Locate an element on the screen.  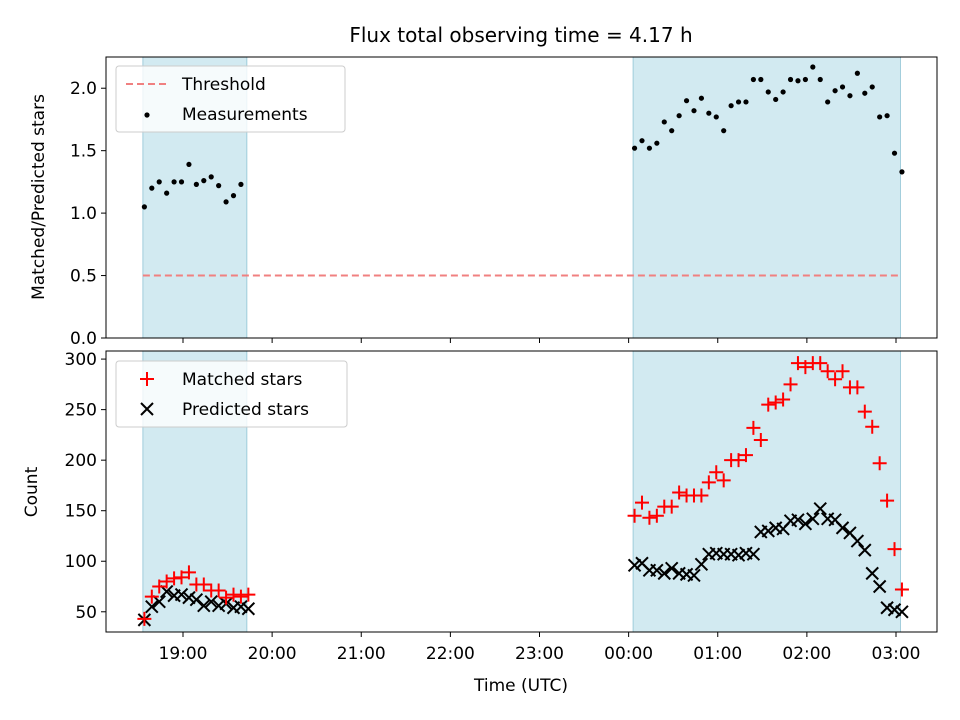
x-tick-label: 20:00 is located at coordinates (272, 654).